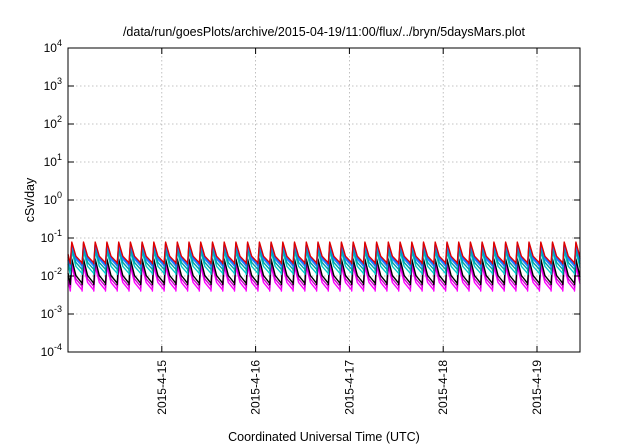 This screenshot has height=448, width=640. Describe the element at coordinates (162, 387) in the screenshot. I see `x-tick-label: 2015-4-15` at that location.